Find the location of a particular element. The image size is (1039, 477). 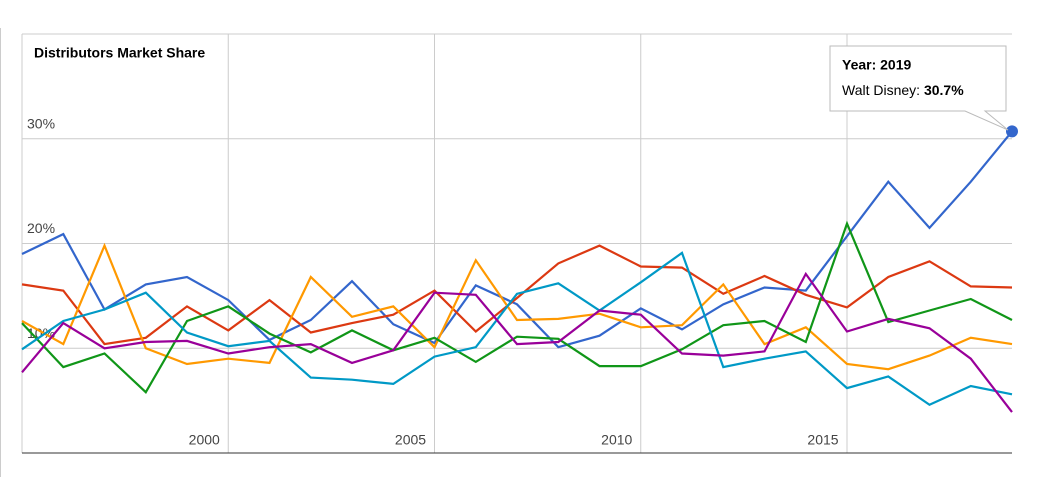

x-tick-label: 2005 is located at coordinates (410, 440).